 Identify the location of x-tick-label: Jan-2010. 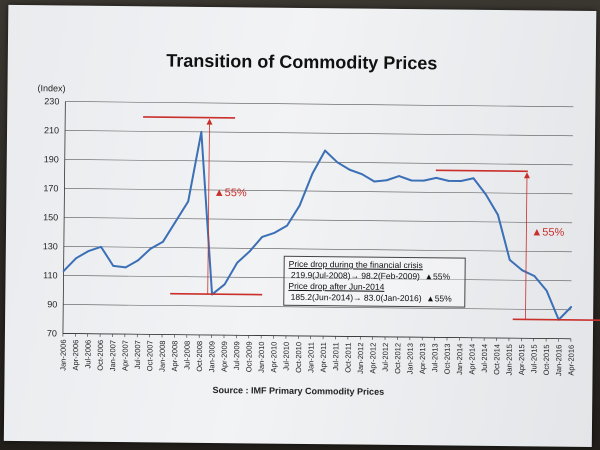
(261, 356).